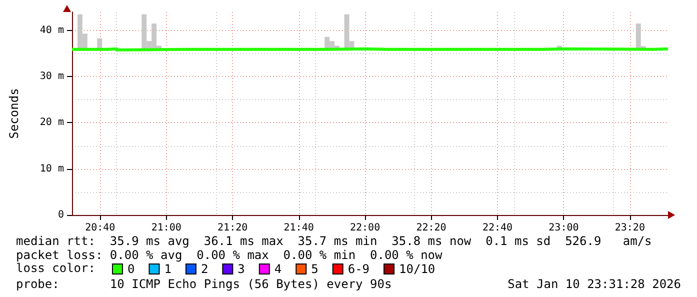 The height and width of the screenshot is (297, 697). I want to click on legend-label: 10/10, so click(417, 269).